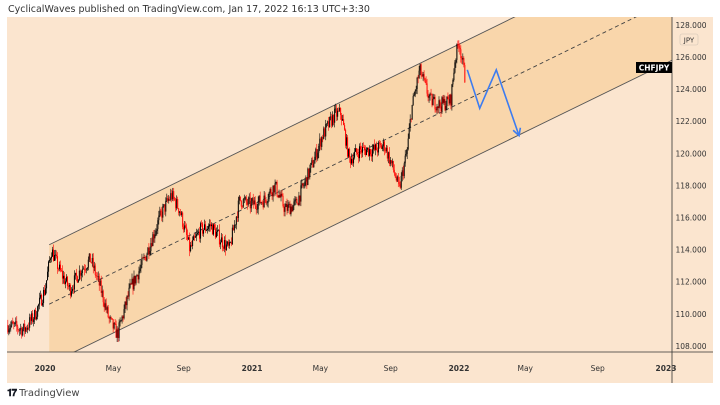 This screenshot has width=720, height=405. Describe the element at coordinates (45, 368) in the screenshot. I see `time-tick-label: 2020` at that location.